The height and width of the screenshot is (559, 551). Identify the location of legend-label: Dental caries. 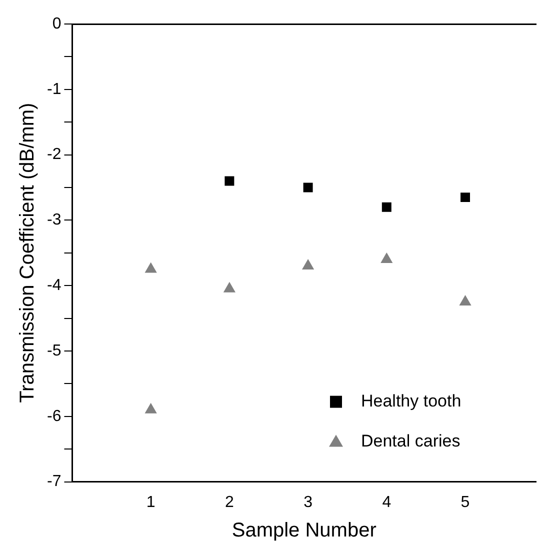
(410, 440).